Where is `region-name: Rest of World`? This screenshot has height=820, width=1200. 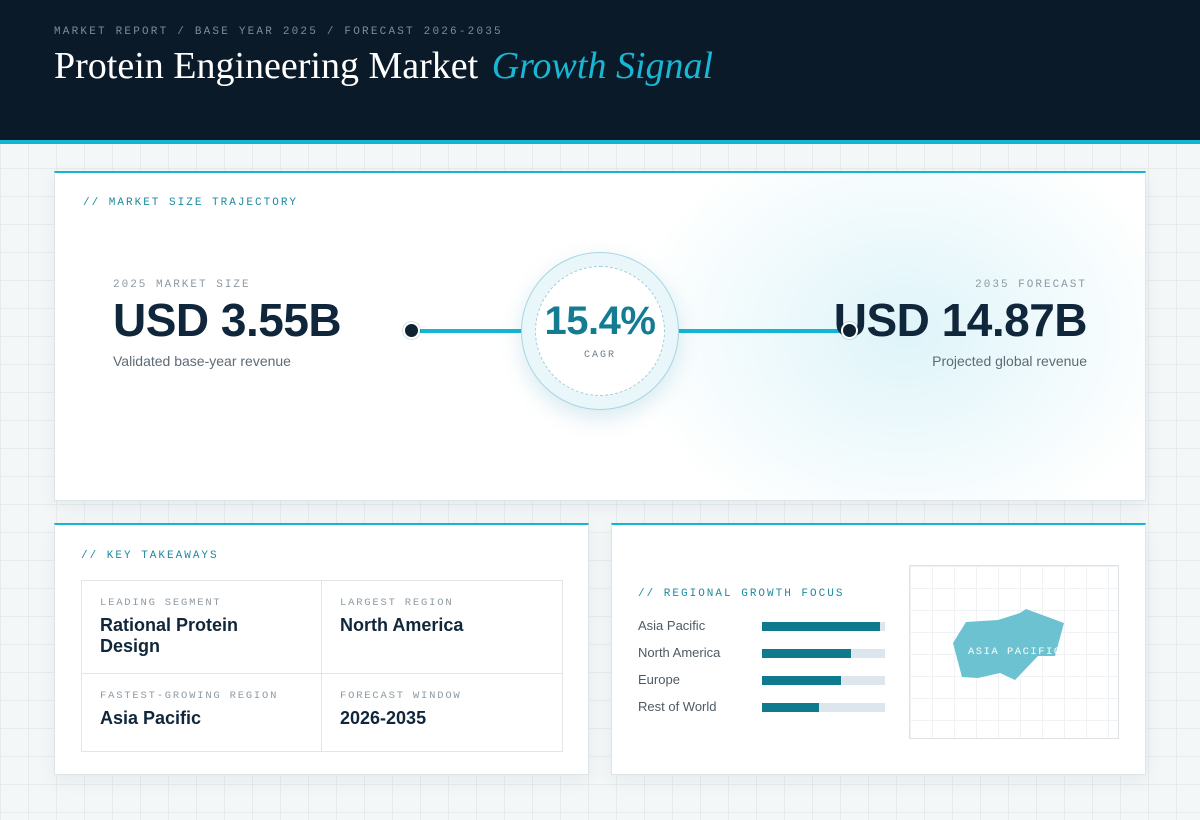 region-name: Rest of World is located at coordinates (677, 706).